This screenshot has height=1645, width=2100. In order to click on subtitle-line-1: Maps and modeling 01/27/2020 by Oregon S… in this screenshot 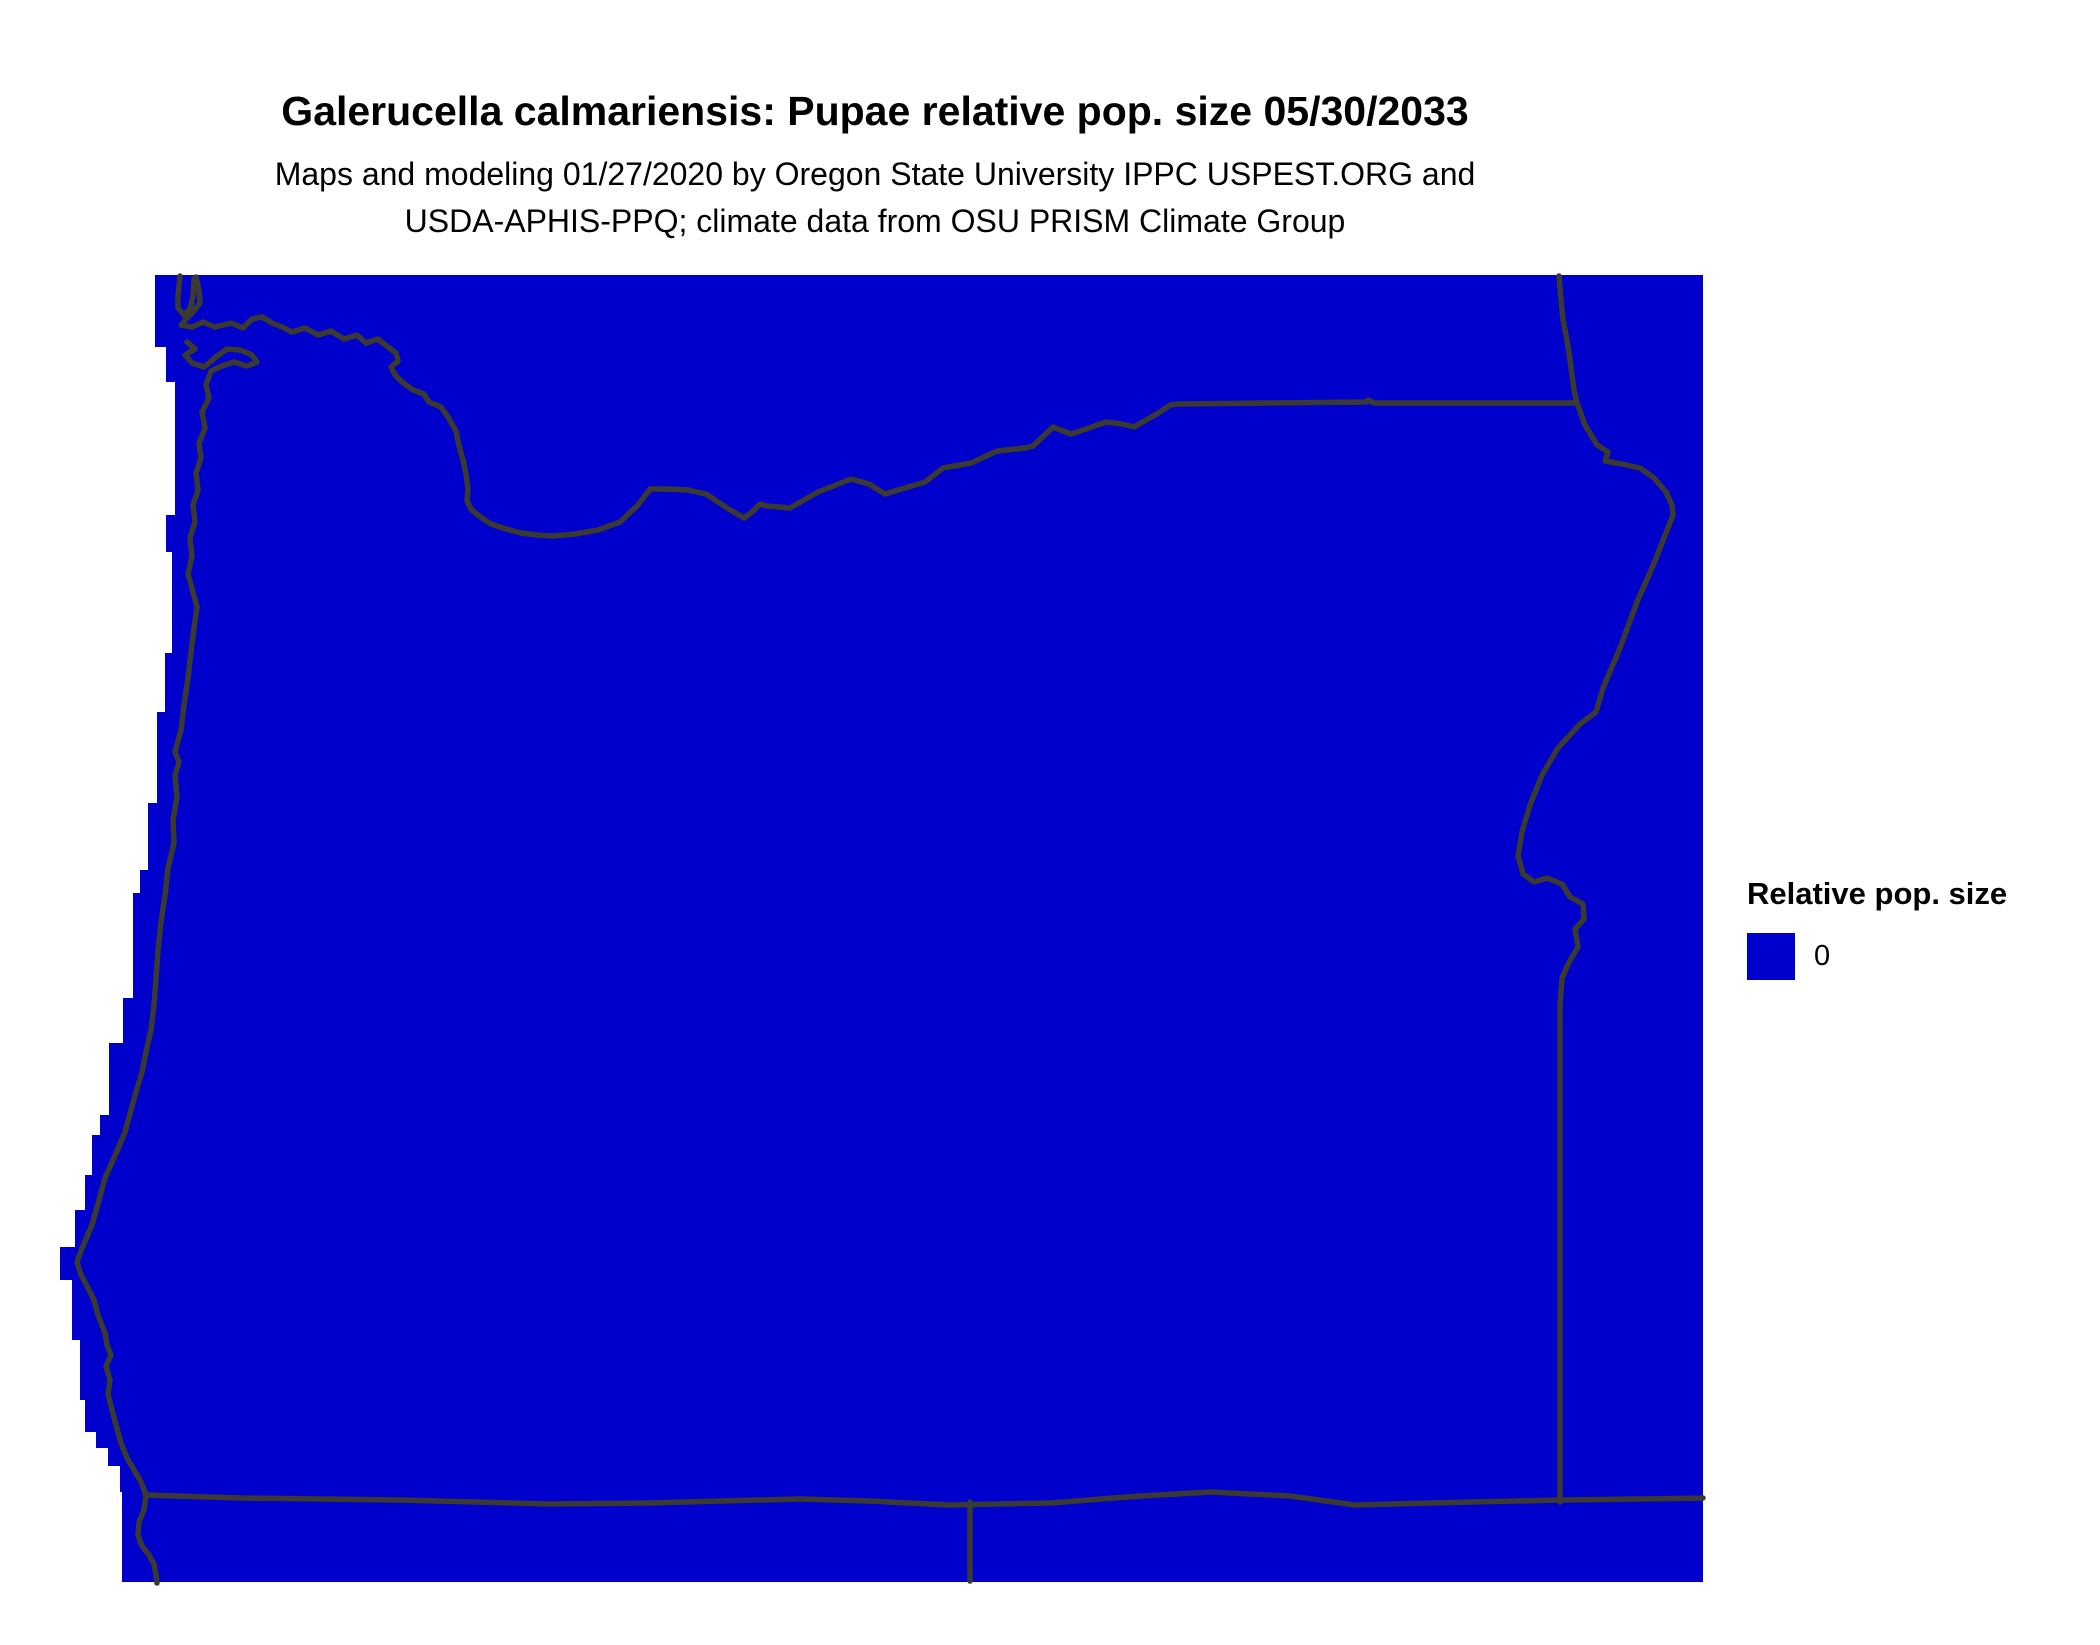, I will do `click(875, 174)`.